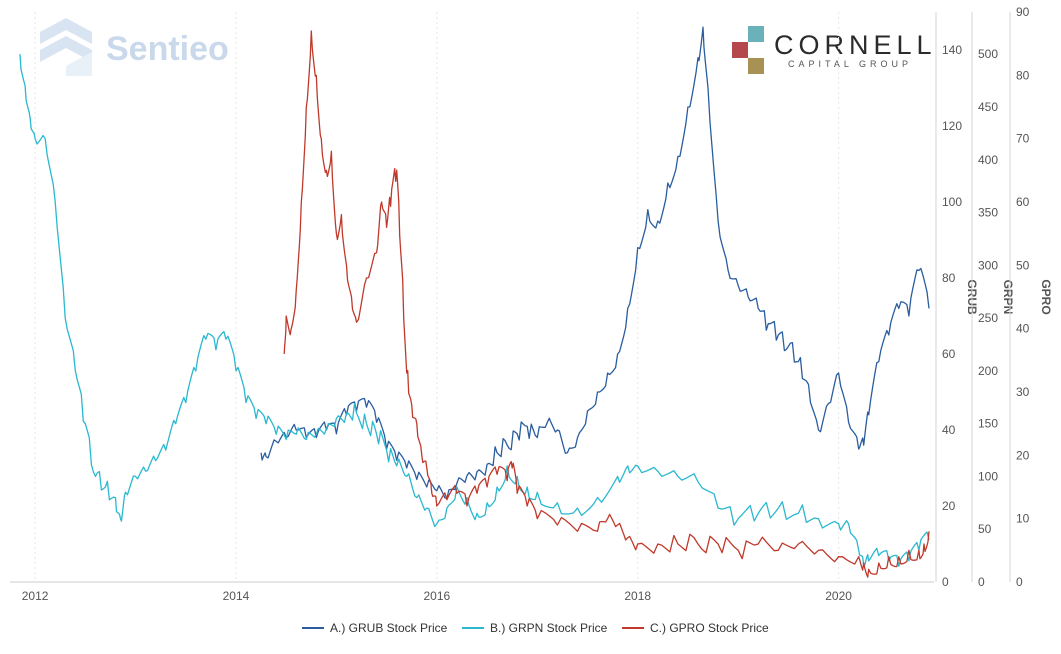  Describe the element at coordinates (952, 126) in the screenshot. I see `y-tick-label-grub: 120` at that location.